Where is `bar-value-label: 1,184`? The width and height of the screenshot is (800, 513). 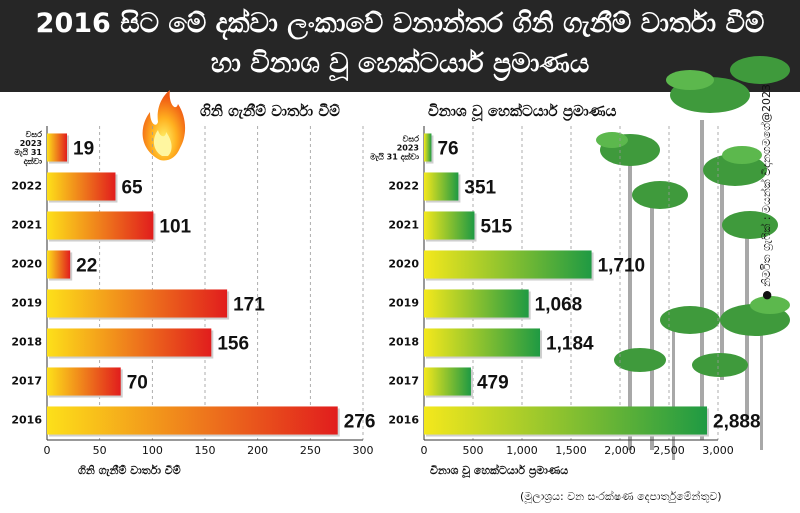 bar-value-label: 1,184 is located at coordinates (570, 344).